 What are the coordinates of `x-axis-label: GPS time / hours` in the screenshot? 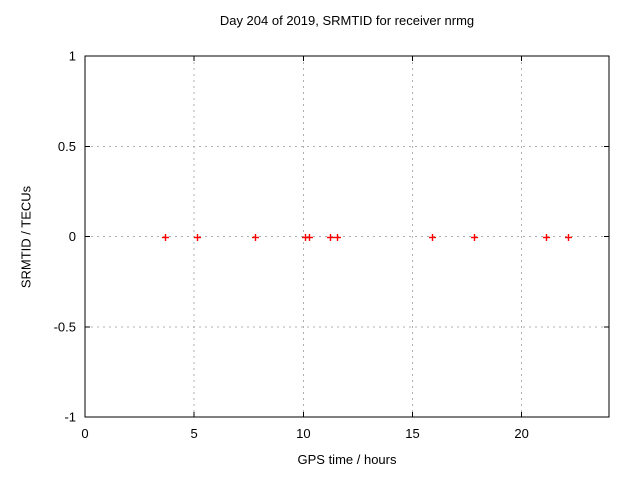 It's located at (347, 459).